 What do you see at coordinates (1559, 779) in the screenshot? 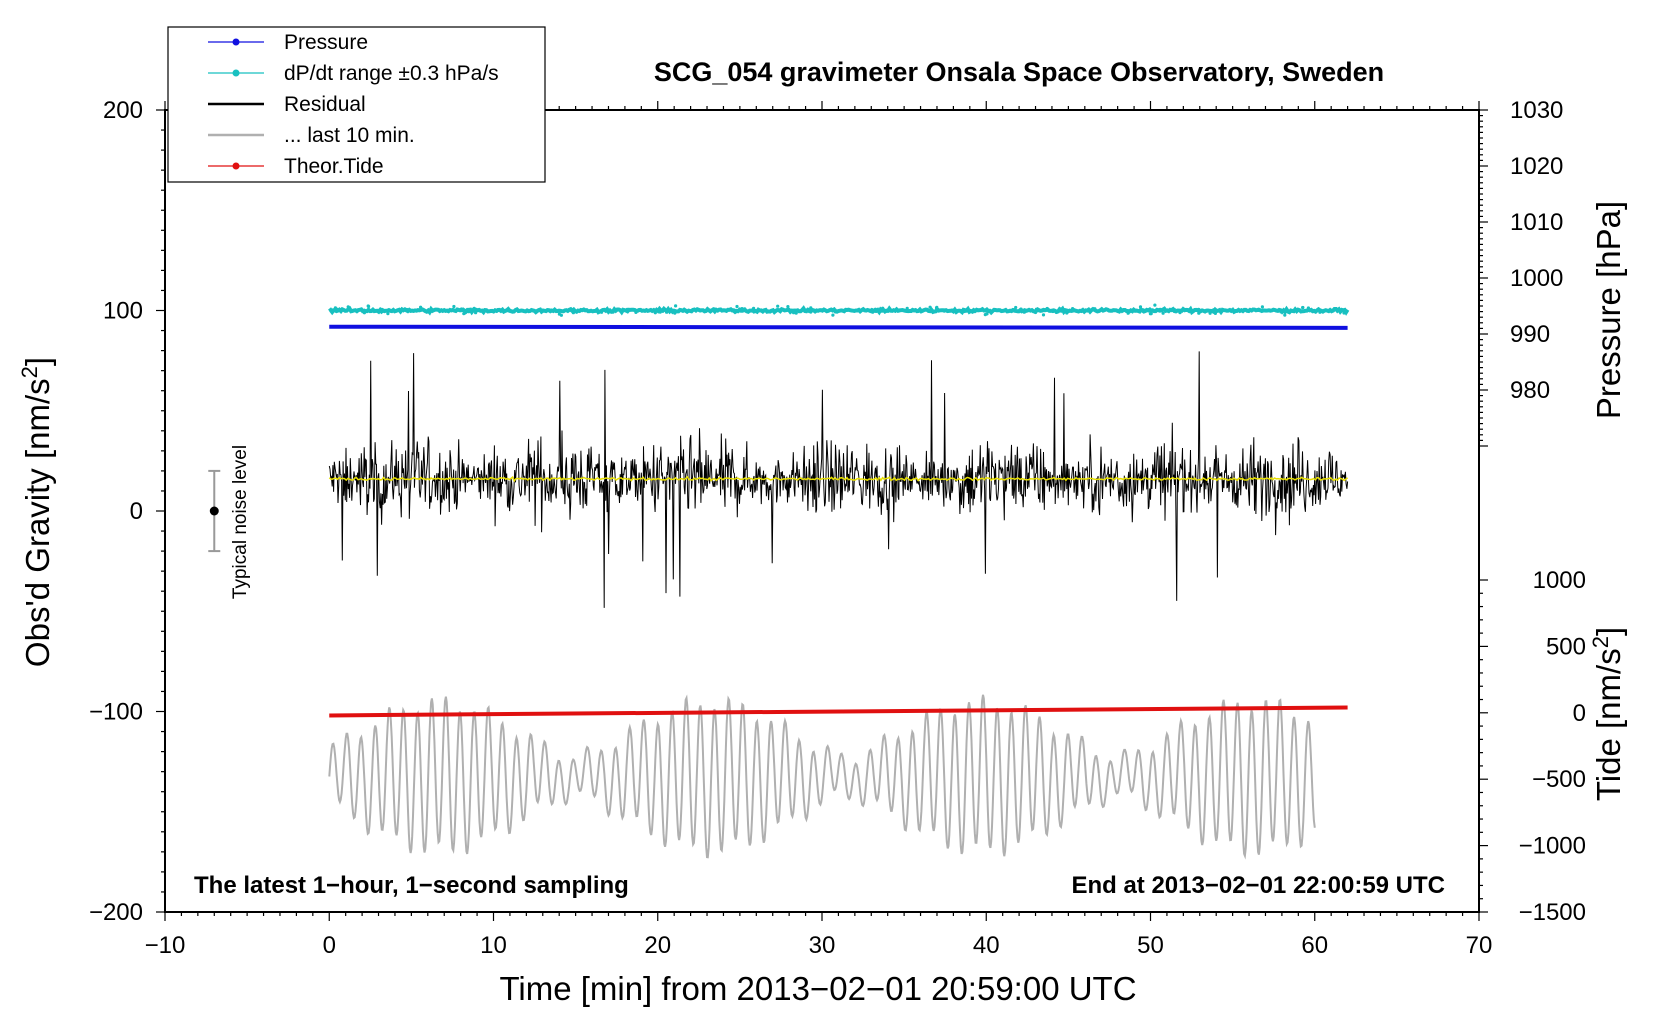
I see `tide-tick-label: −500` at bounding box center [1559, 779].